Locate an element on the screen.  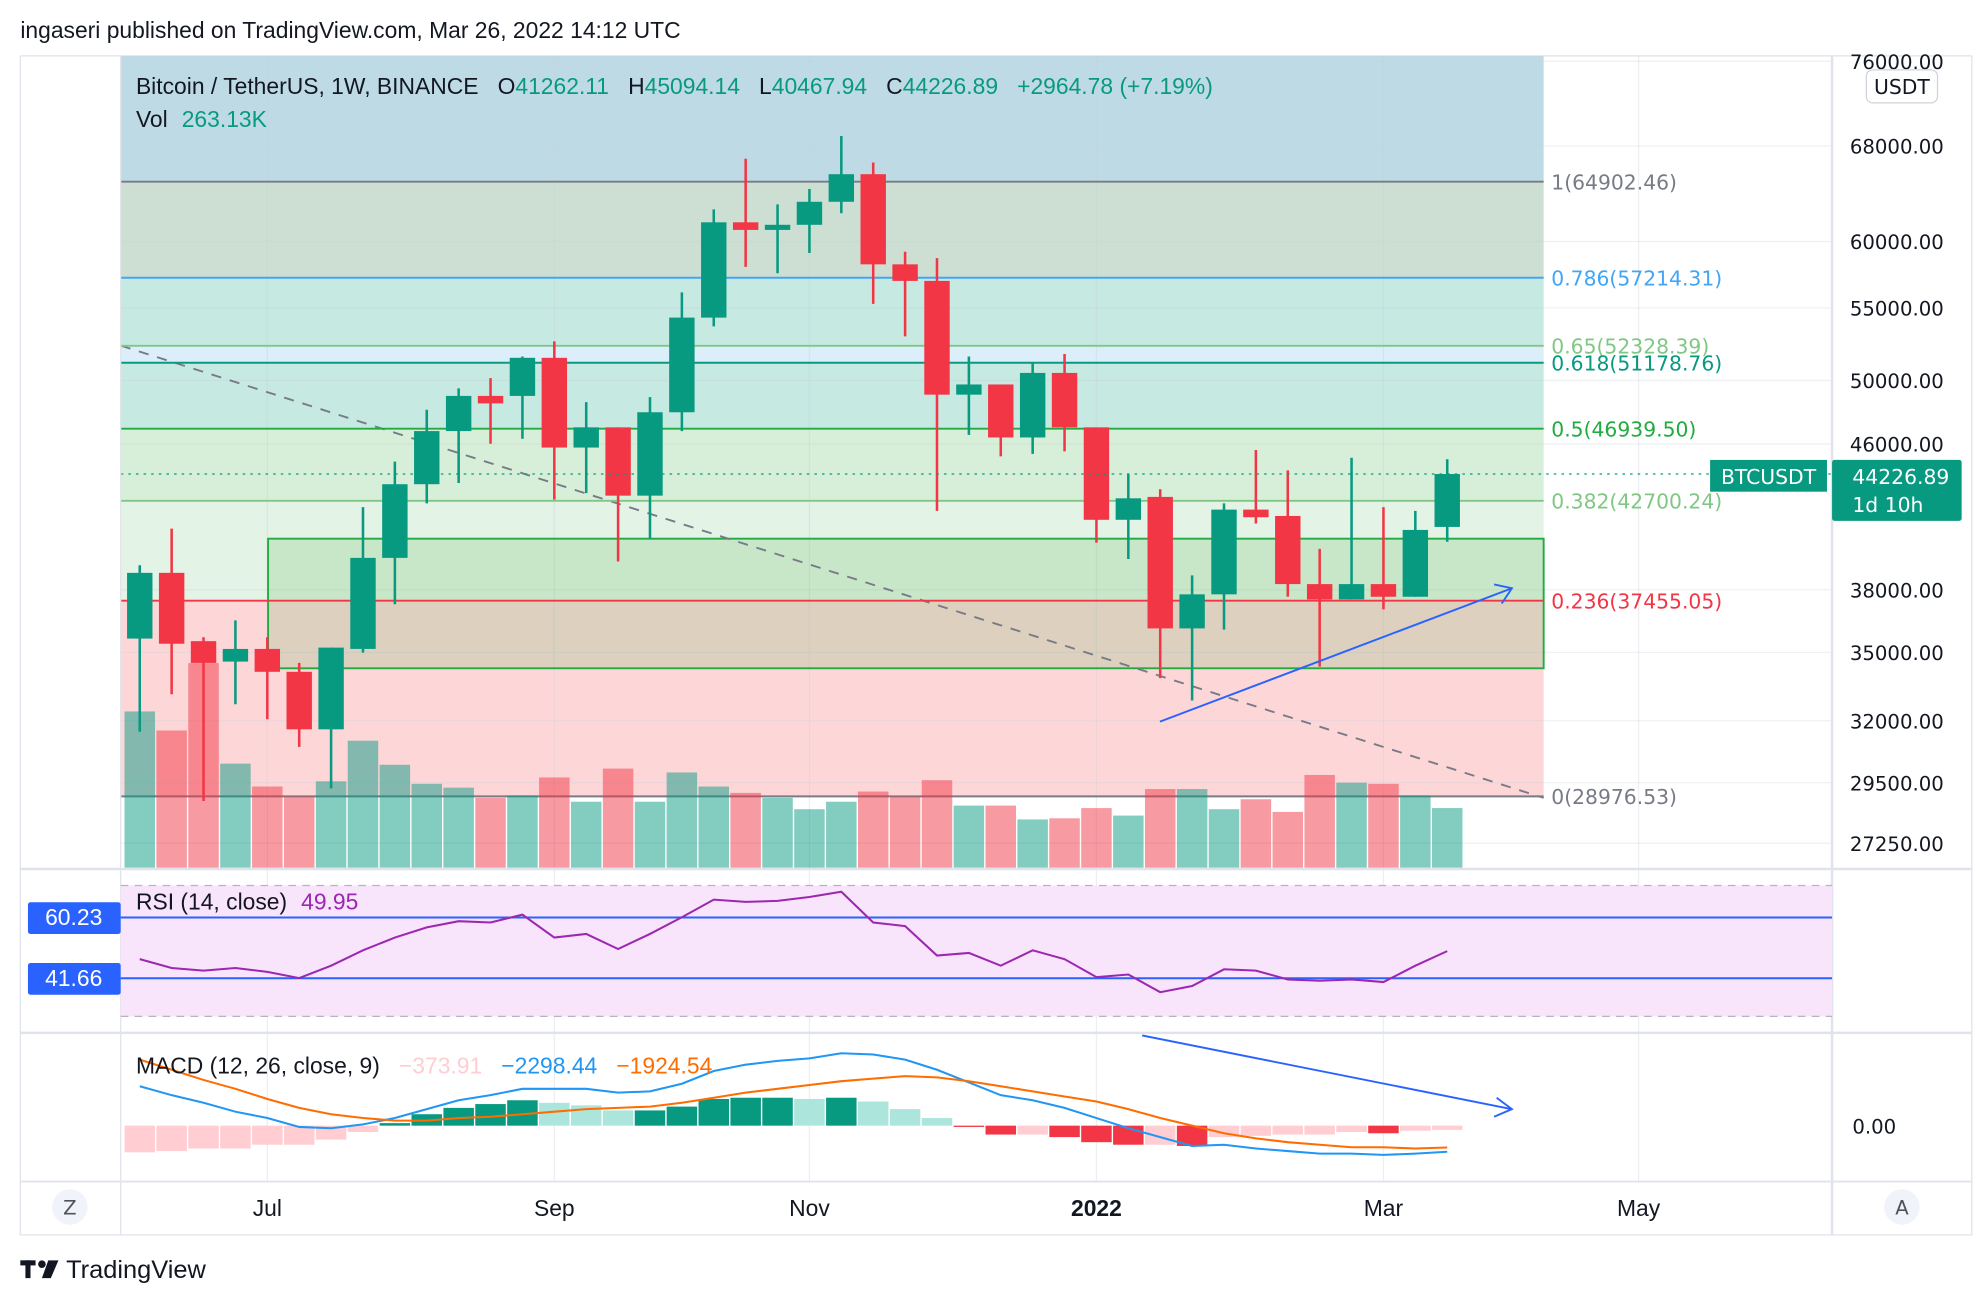
uptrend-arrow is located at coordinates (1336, 653).